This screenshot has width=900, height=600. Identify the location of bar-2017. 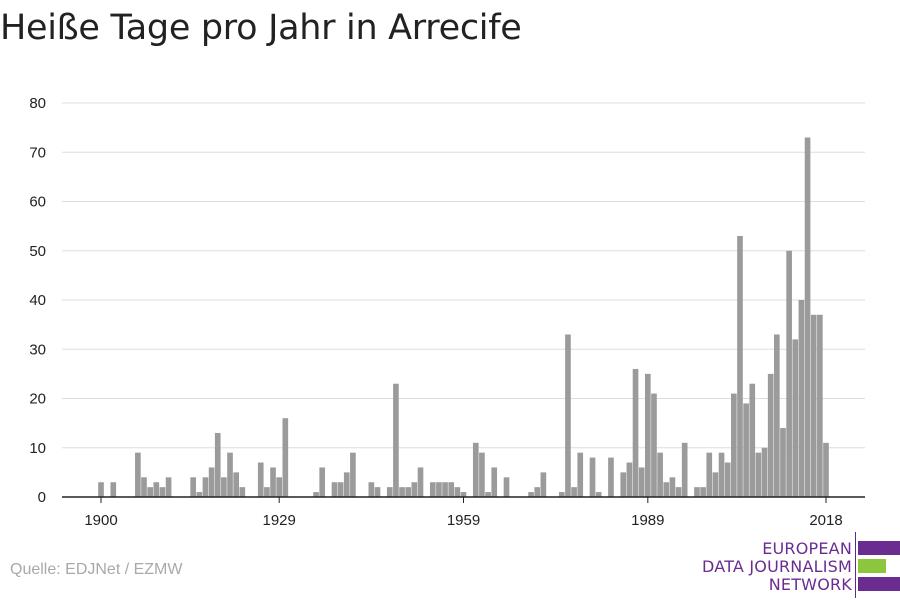
(820, 405).